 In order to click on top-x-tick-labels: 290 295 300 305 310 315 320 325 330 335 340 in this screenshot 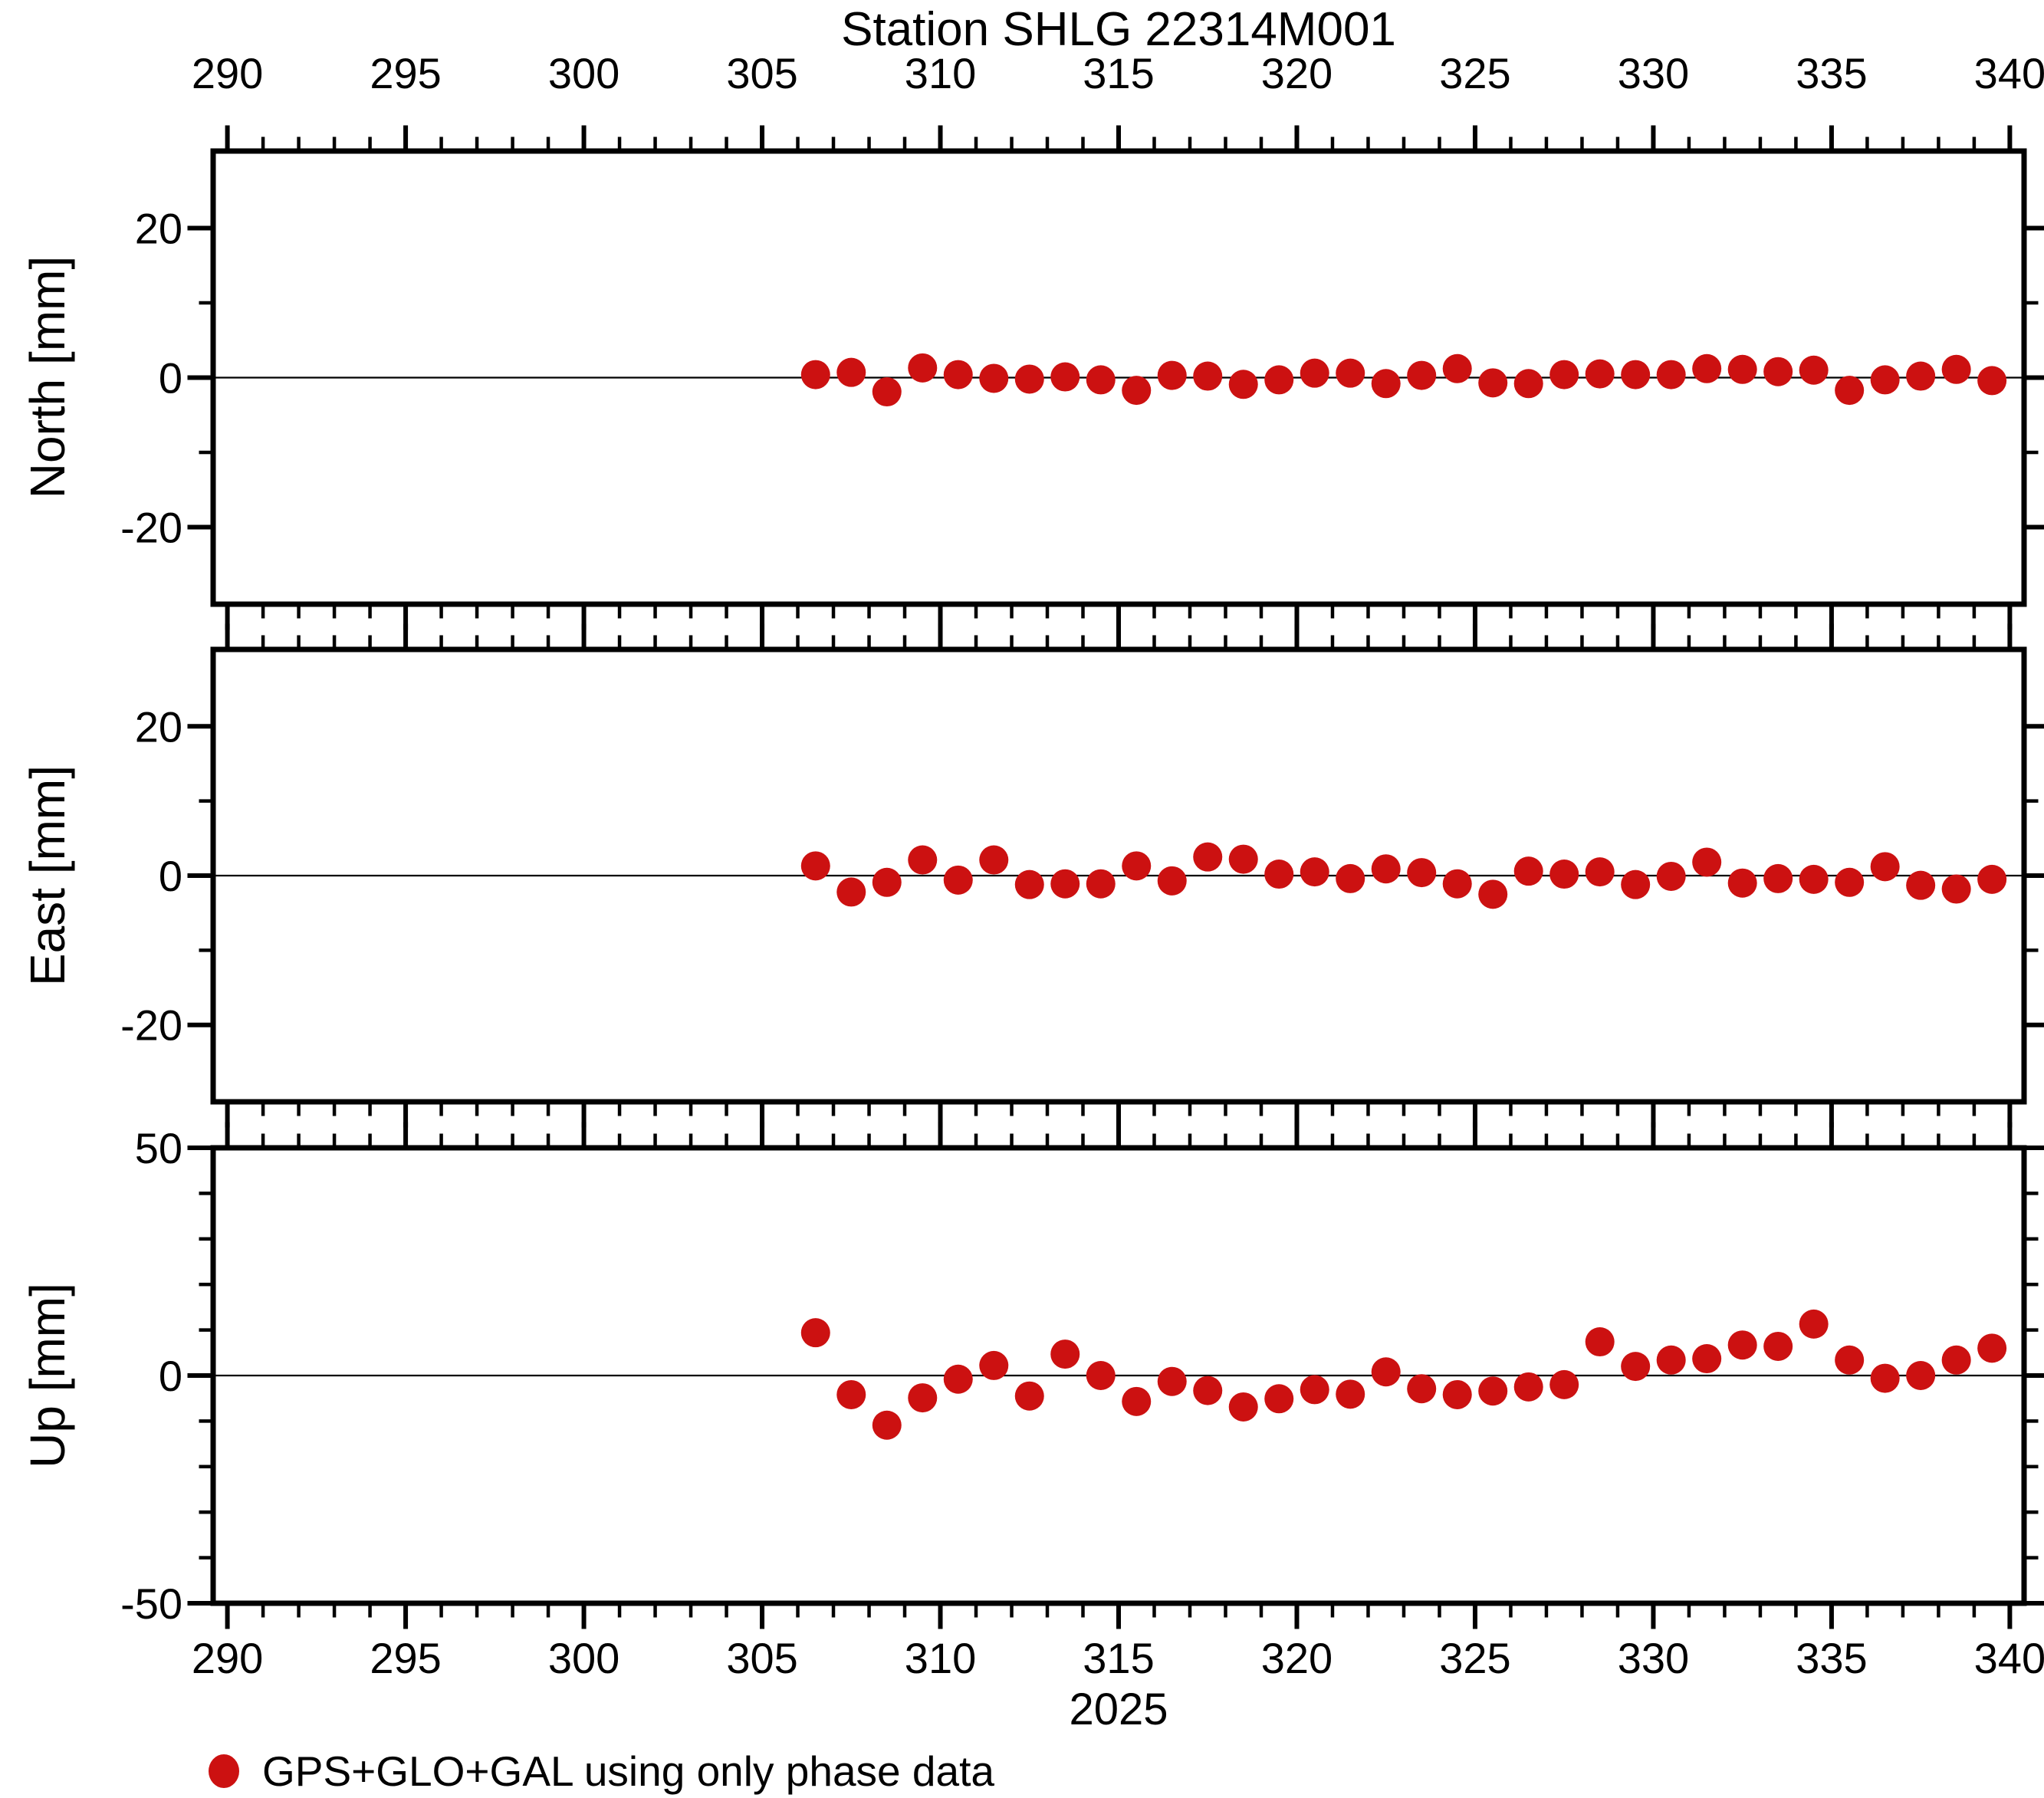, I will do `click(1118, 73)`.